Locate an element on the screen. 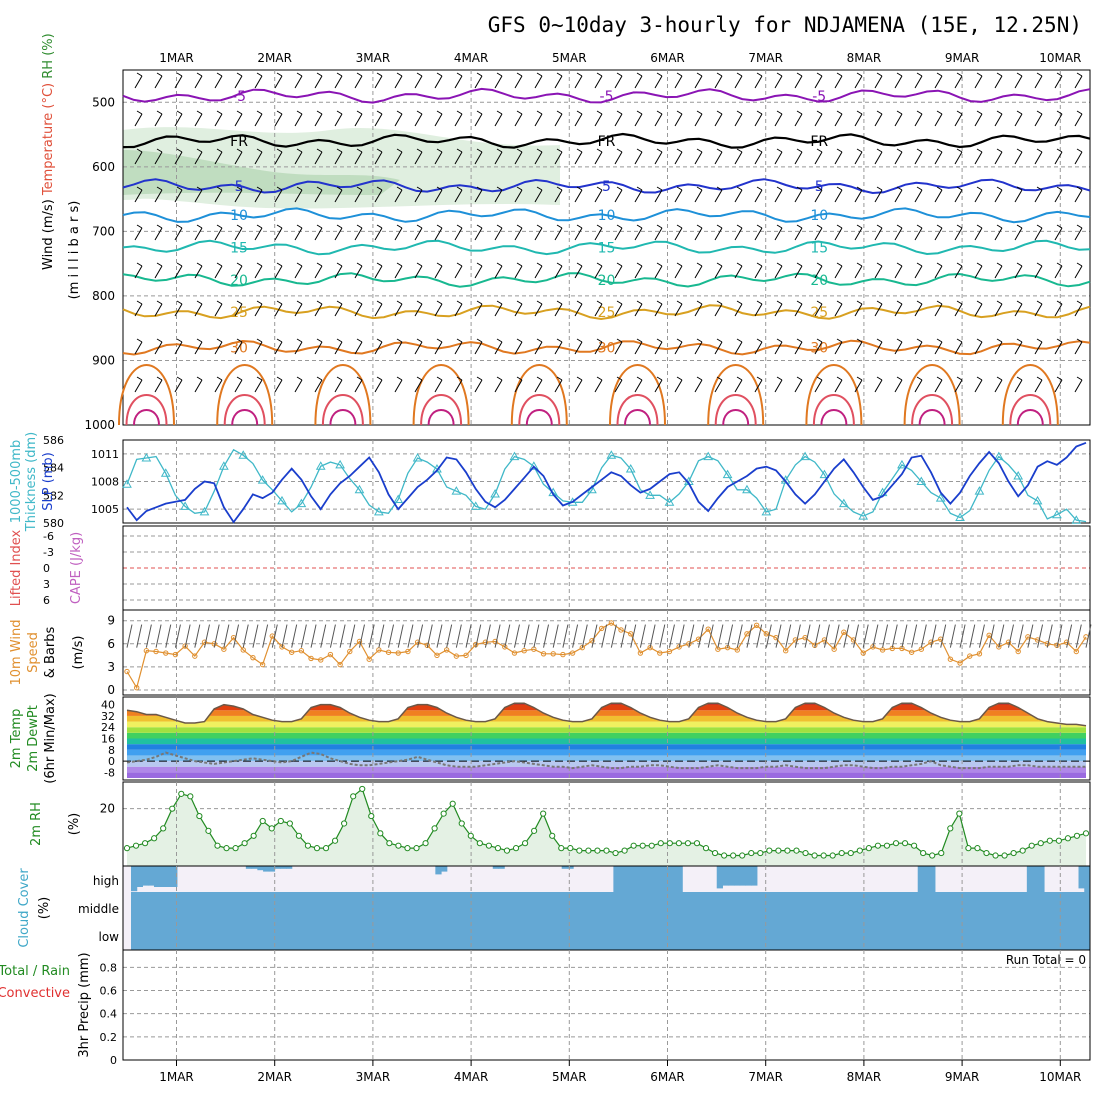 The width and height of the screenshot is (1100, 1100). date-label: 4MAR is located at coordinates (471, 1077).